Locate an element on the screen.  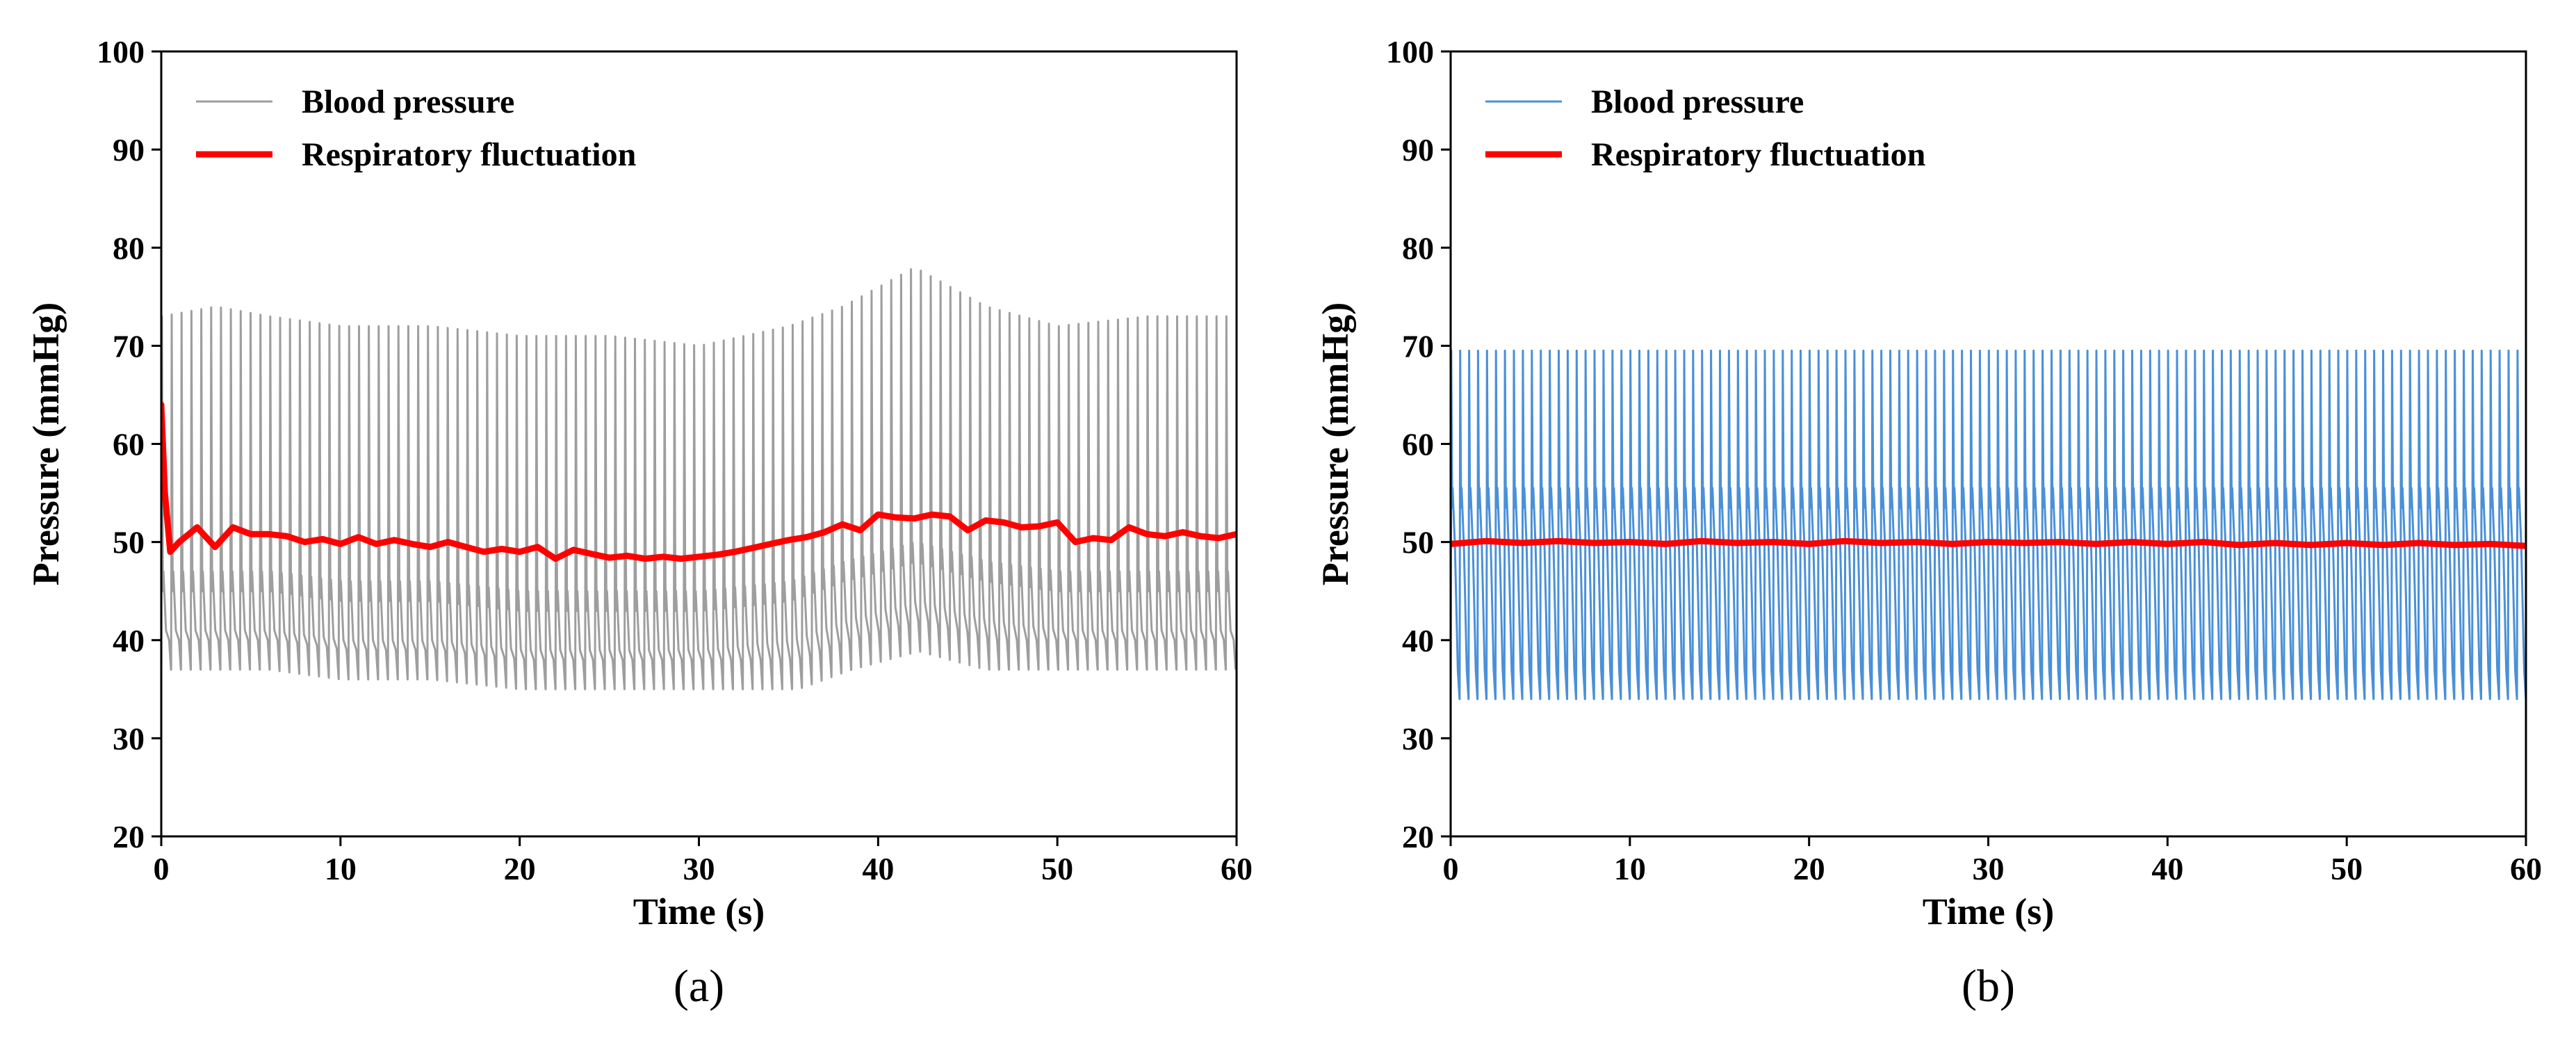
plot-area is located at coordinates (1988, 524).